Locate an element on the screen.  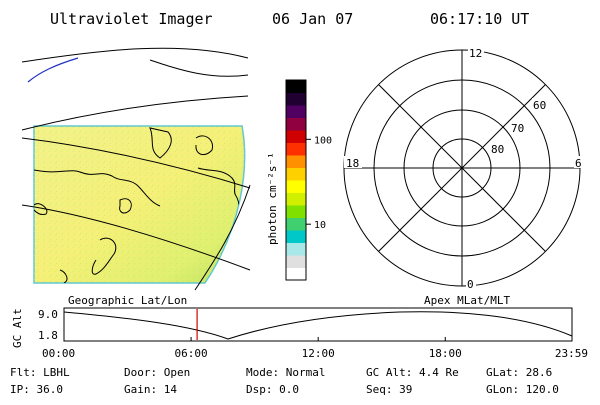
colorbar: 100 10 photon cm⁻²s⁻¹ is located at coordinates (299, 180).